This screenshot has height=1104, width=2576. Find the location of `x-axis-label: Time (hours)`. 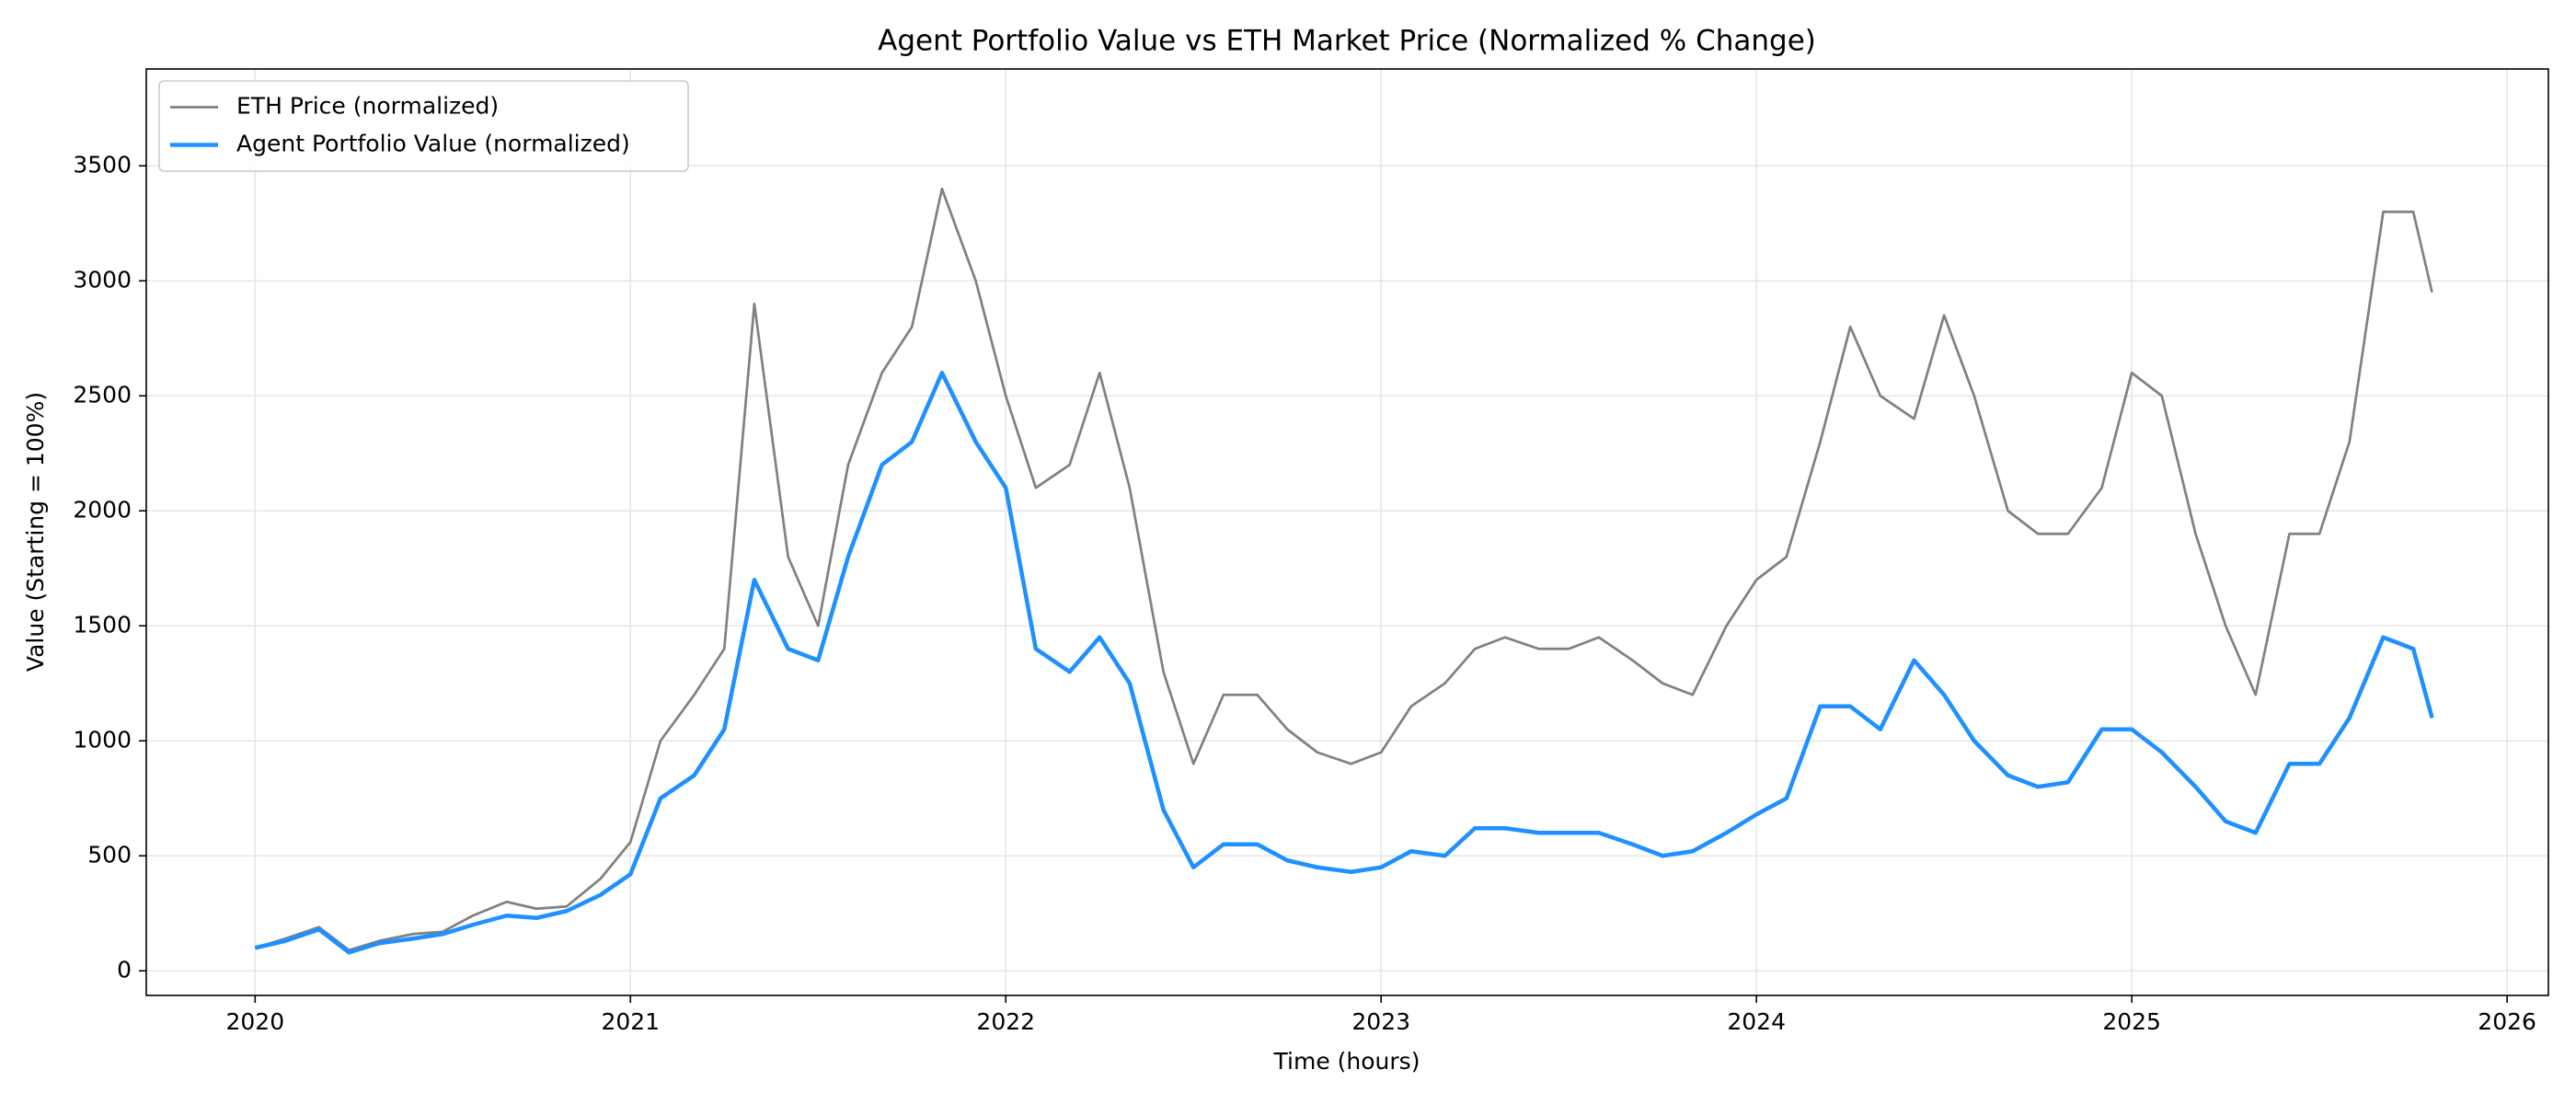

x-axis-label: Time (hours) is located at coordinates (1346, 1061).